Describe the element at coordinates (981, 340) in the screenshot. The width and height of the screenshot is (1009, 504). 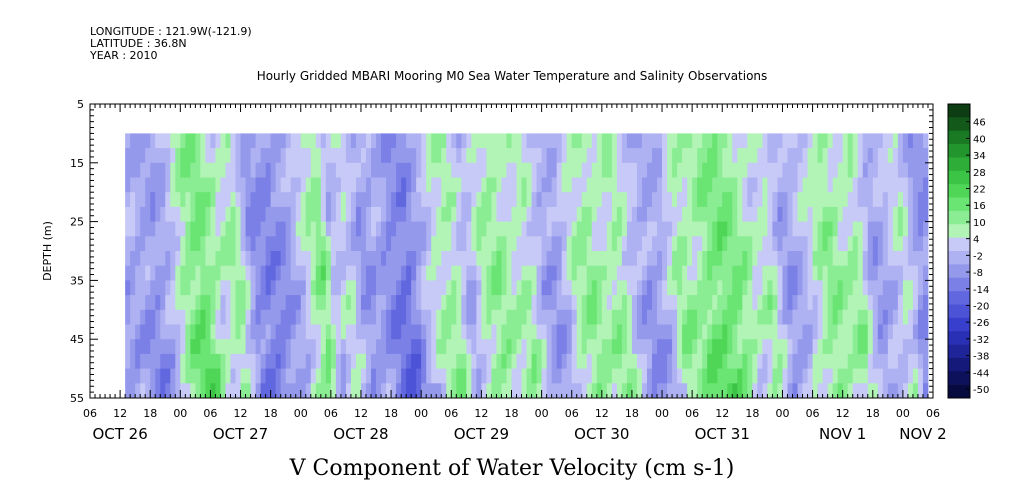
I see `colorbar-label: -32` at that location.